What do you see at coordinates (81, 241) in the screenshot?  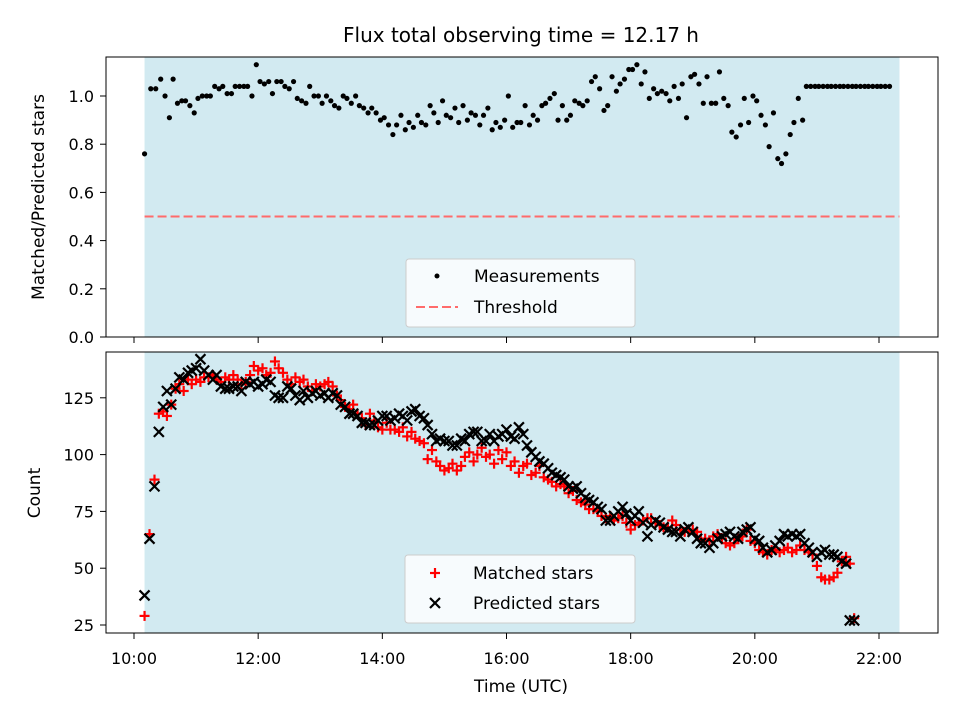 I see `ratio-y-tick-label: 0.4` at bounding box center [81, 241].